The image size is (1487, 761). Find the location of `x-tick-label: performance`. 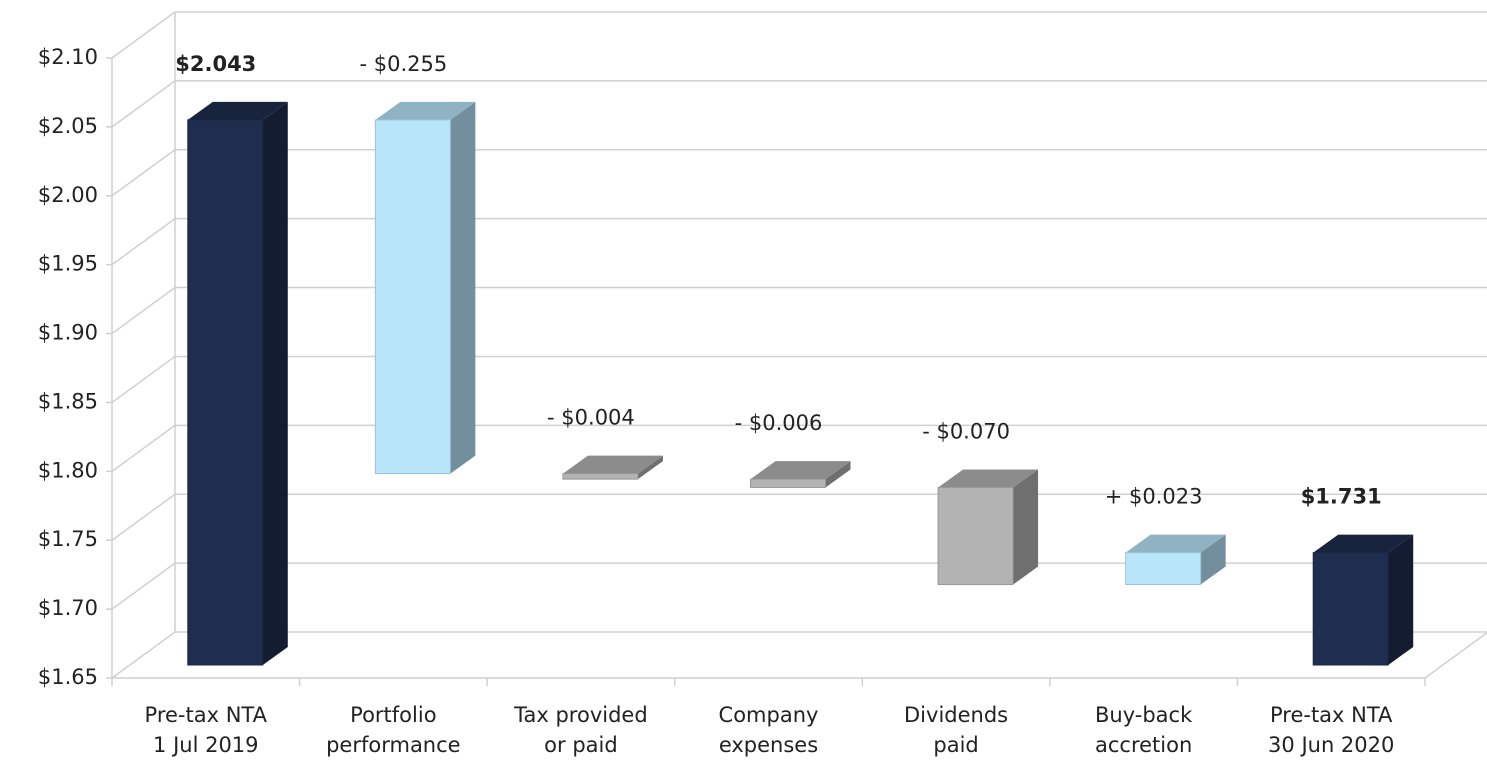

x-tick-label: performance is located at coordinates (393, 745).